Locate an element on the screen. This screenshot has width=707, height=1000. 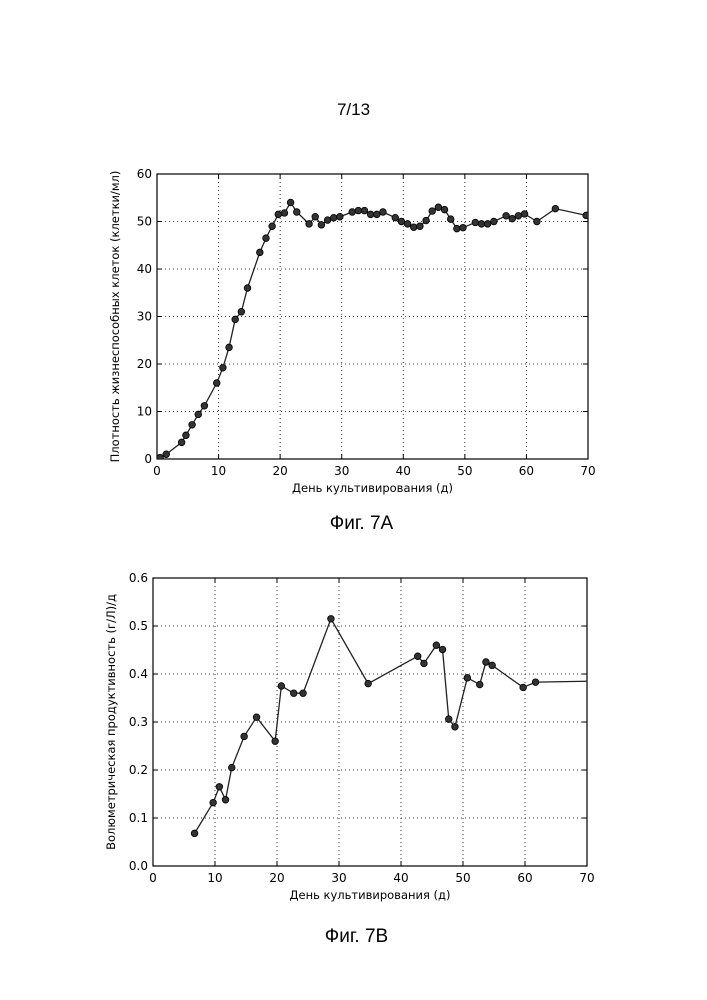
figure-caption-7b: Фиг. 7B is located at coordinates (355, 937).